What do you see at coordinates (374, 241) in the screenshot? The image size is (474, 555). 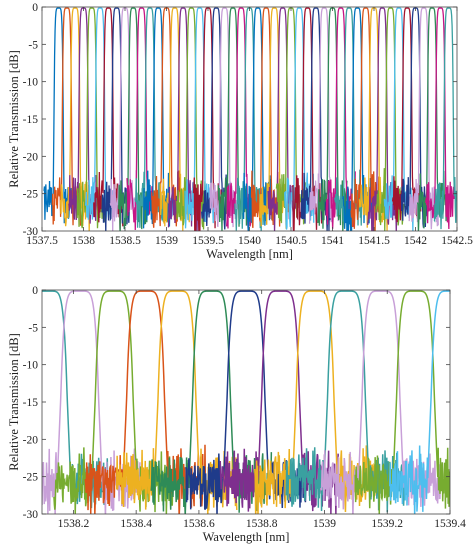 I see `x-tick-label: 1541.5` at bounding box center [374, 241].